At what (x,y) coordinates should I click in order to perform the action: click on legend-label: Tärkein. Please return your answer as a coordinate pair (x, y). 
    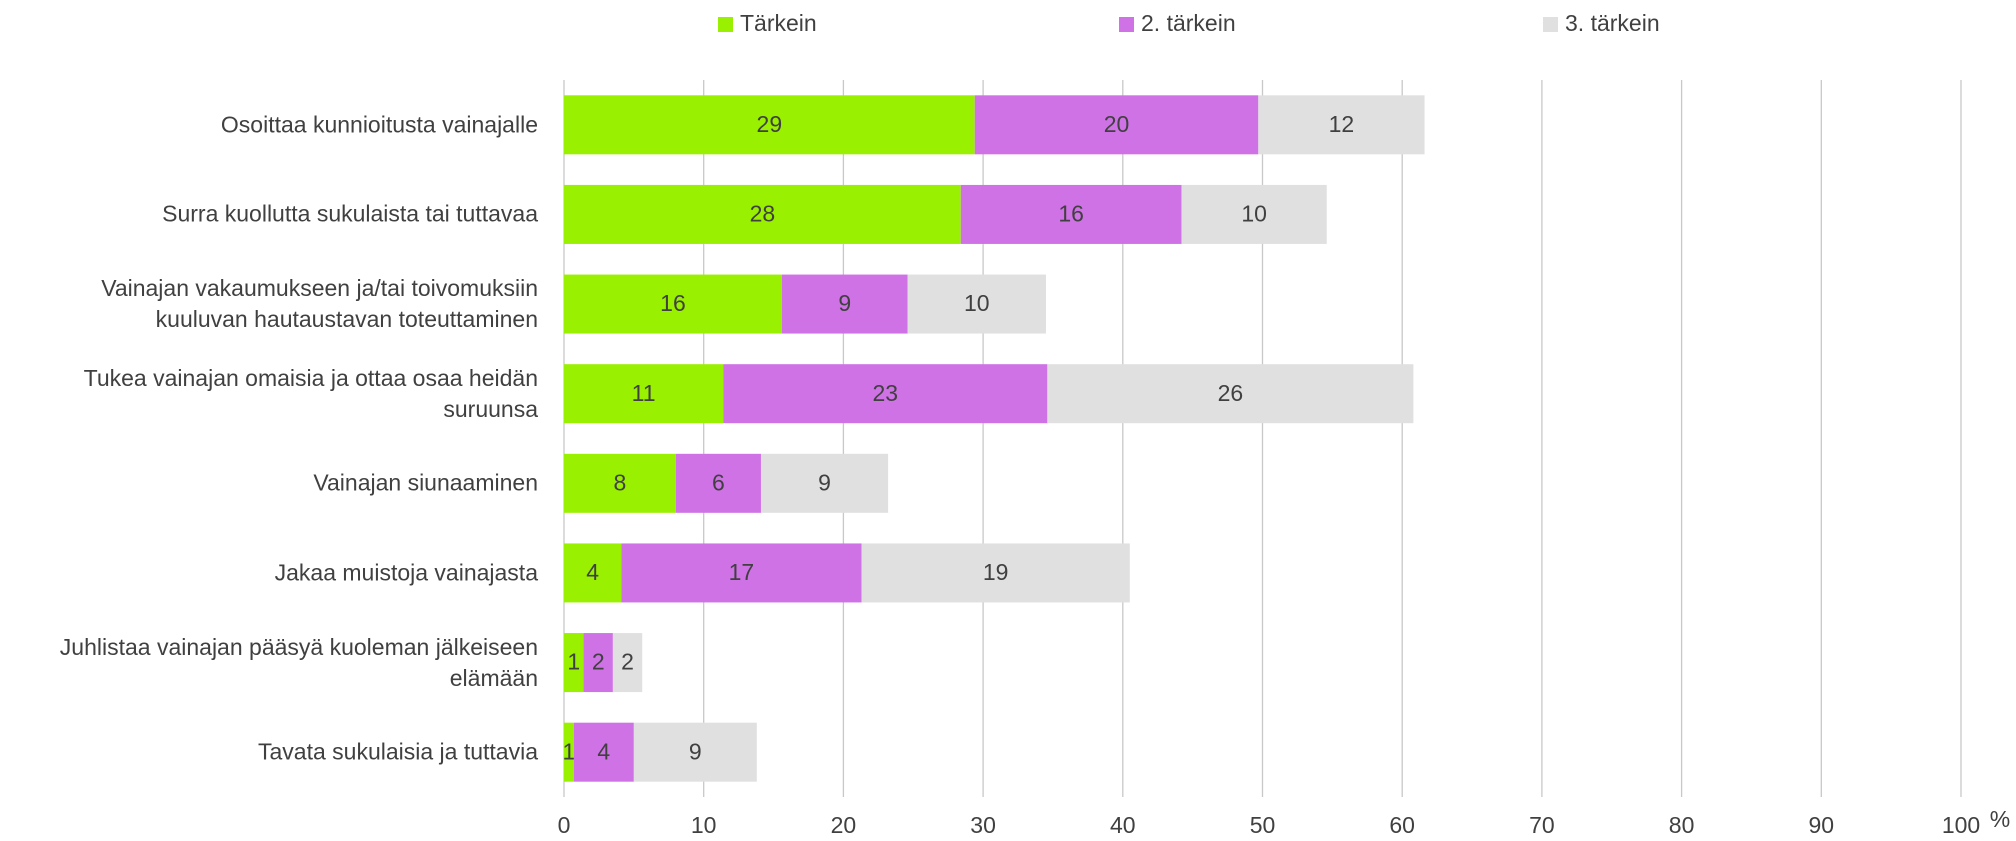
    Looking at the image, I should click on (778, 23).